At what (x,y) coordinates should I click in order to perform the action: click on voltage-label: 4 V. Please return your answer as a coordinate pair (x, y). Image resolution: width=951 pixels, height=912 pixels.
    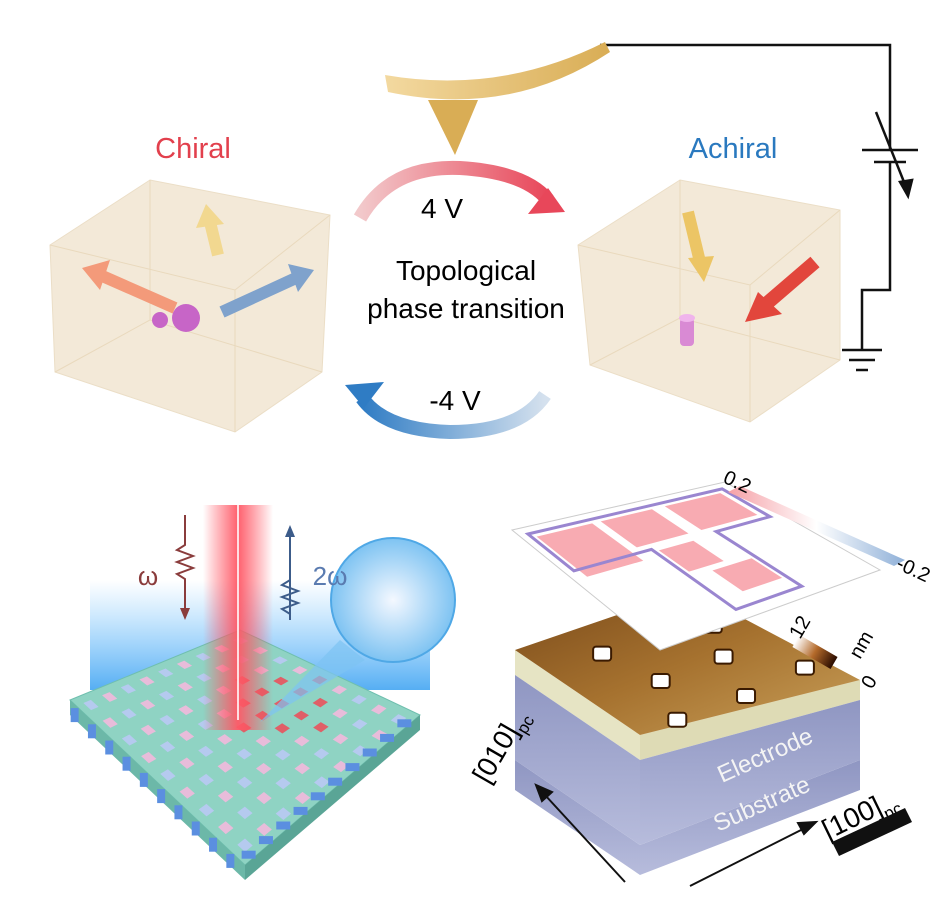
    Looking at the image, I should click on (442, 208).